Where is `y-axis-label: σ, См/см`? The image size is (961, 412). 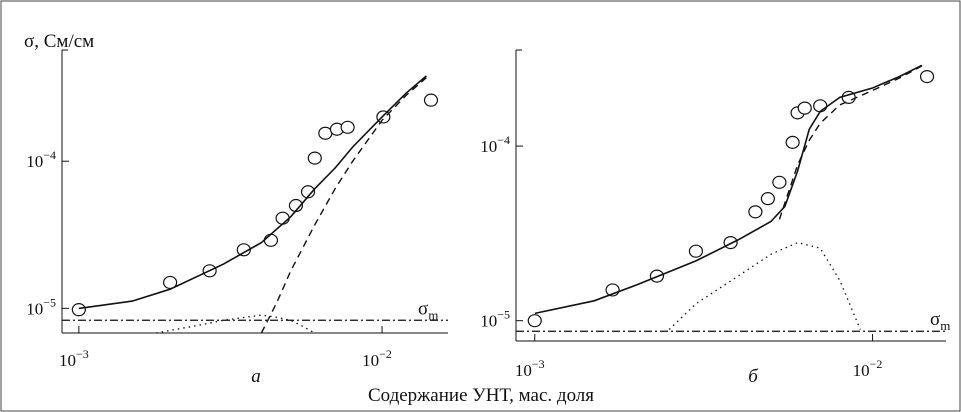
y-axis-label: σ, См/см is located at coordinates (59, 41).